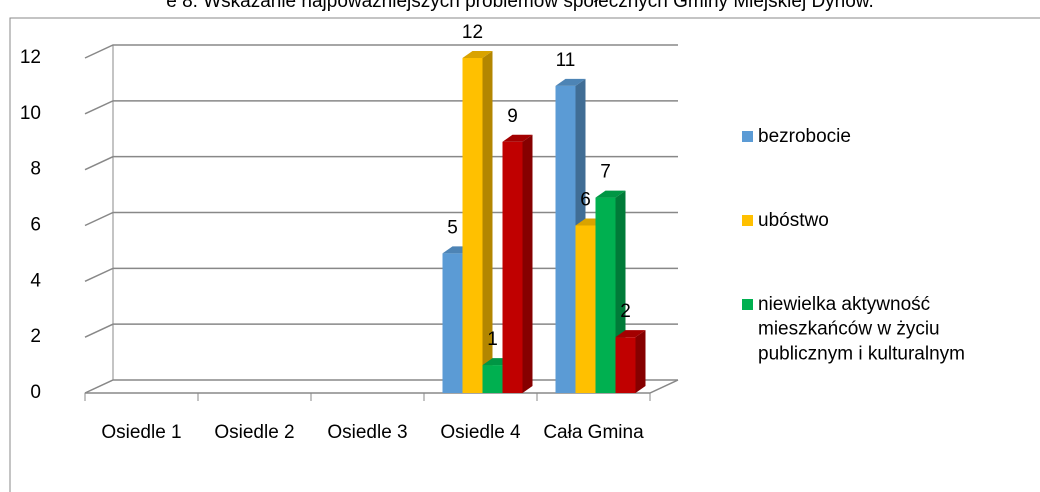 This screenshot has height=492, width=1040. I want to click on x-tick-label: Osiedle 2, so click(254, 432).